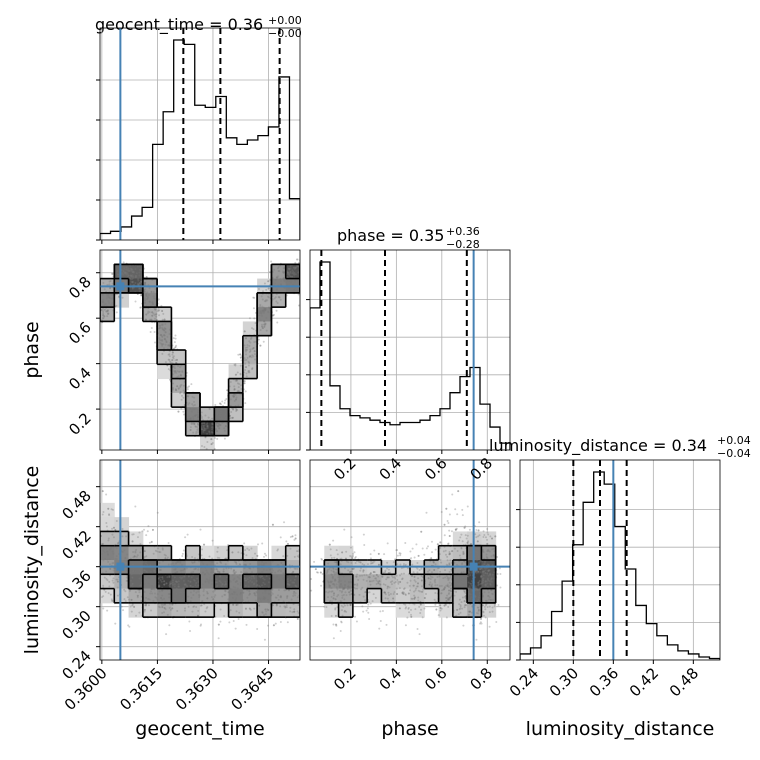 This screenshot has width=760, height=760. I want to click on title-phase-plus: +0.36, so click(463, 231).